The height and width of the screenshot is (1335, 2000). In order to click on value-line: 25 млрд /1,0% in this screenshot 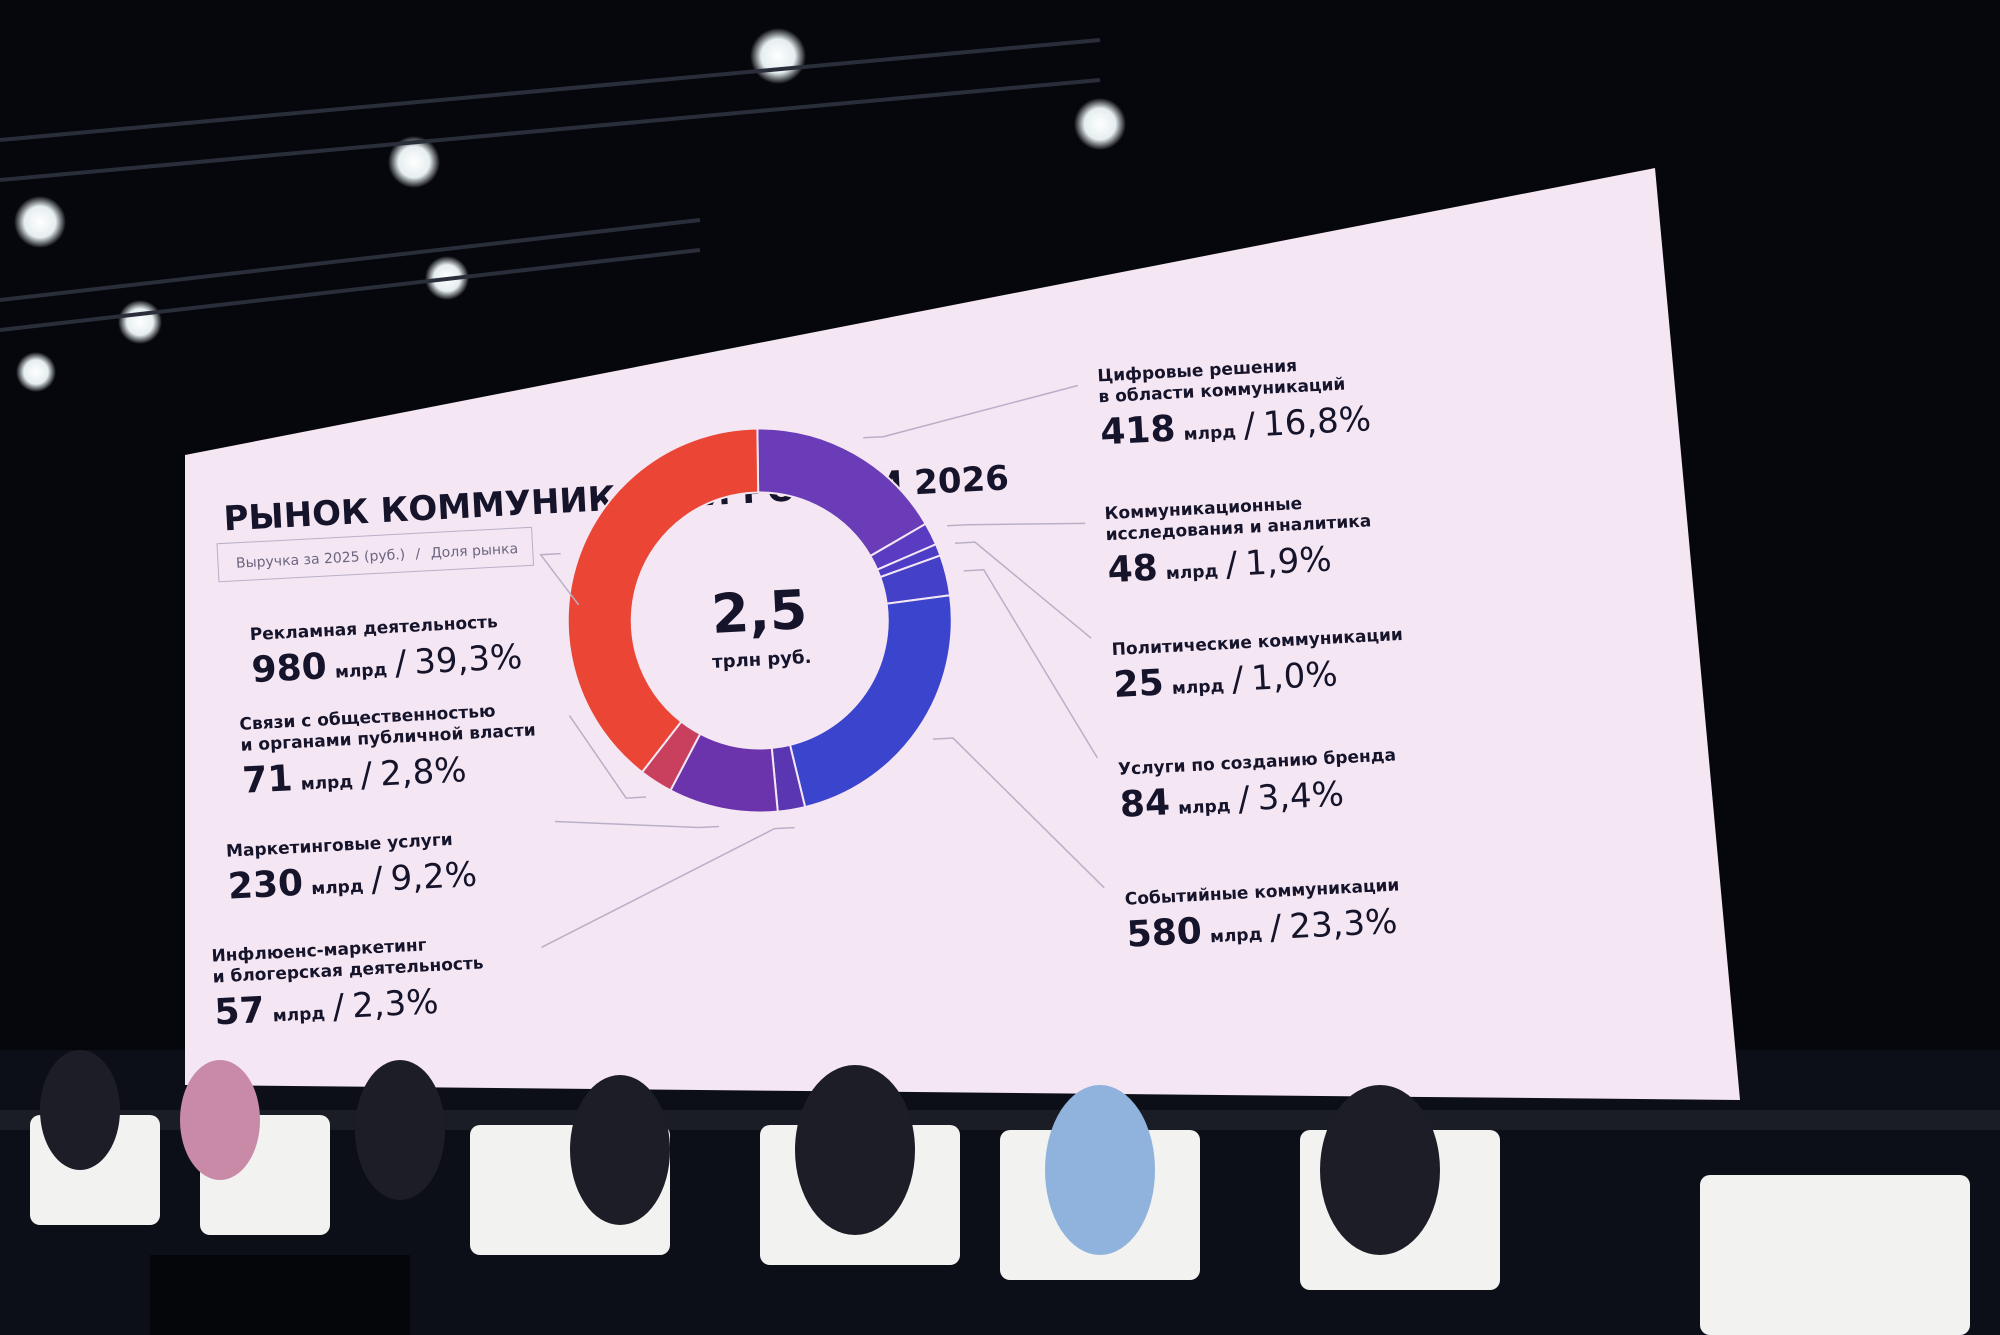, I will do `click(1226, 679)`.